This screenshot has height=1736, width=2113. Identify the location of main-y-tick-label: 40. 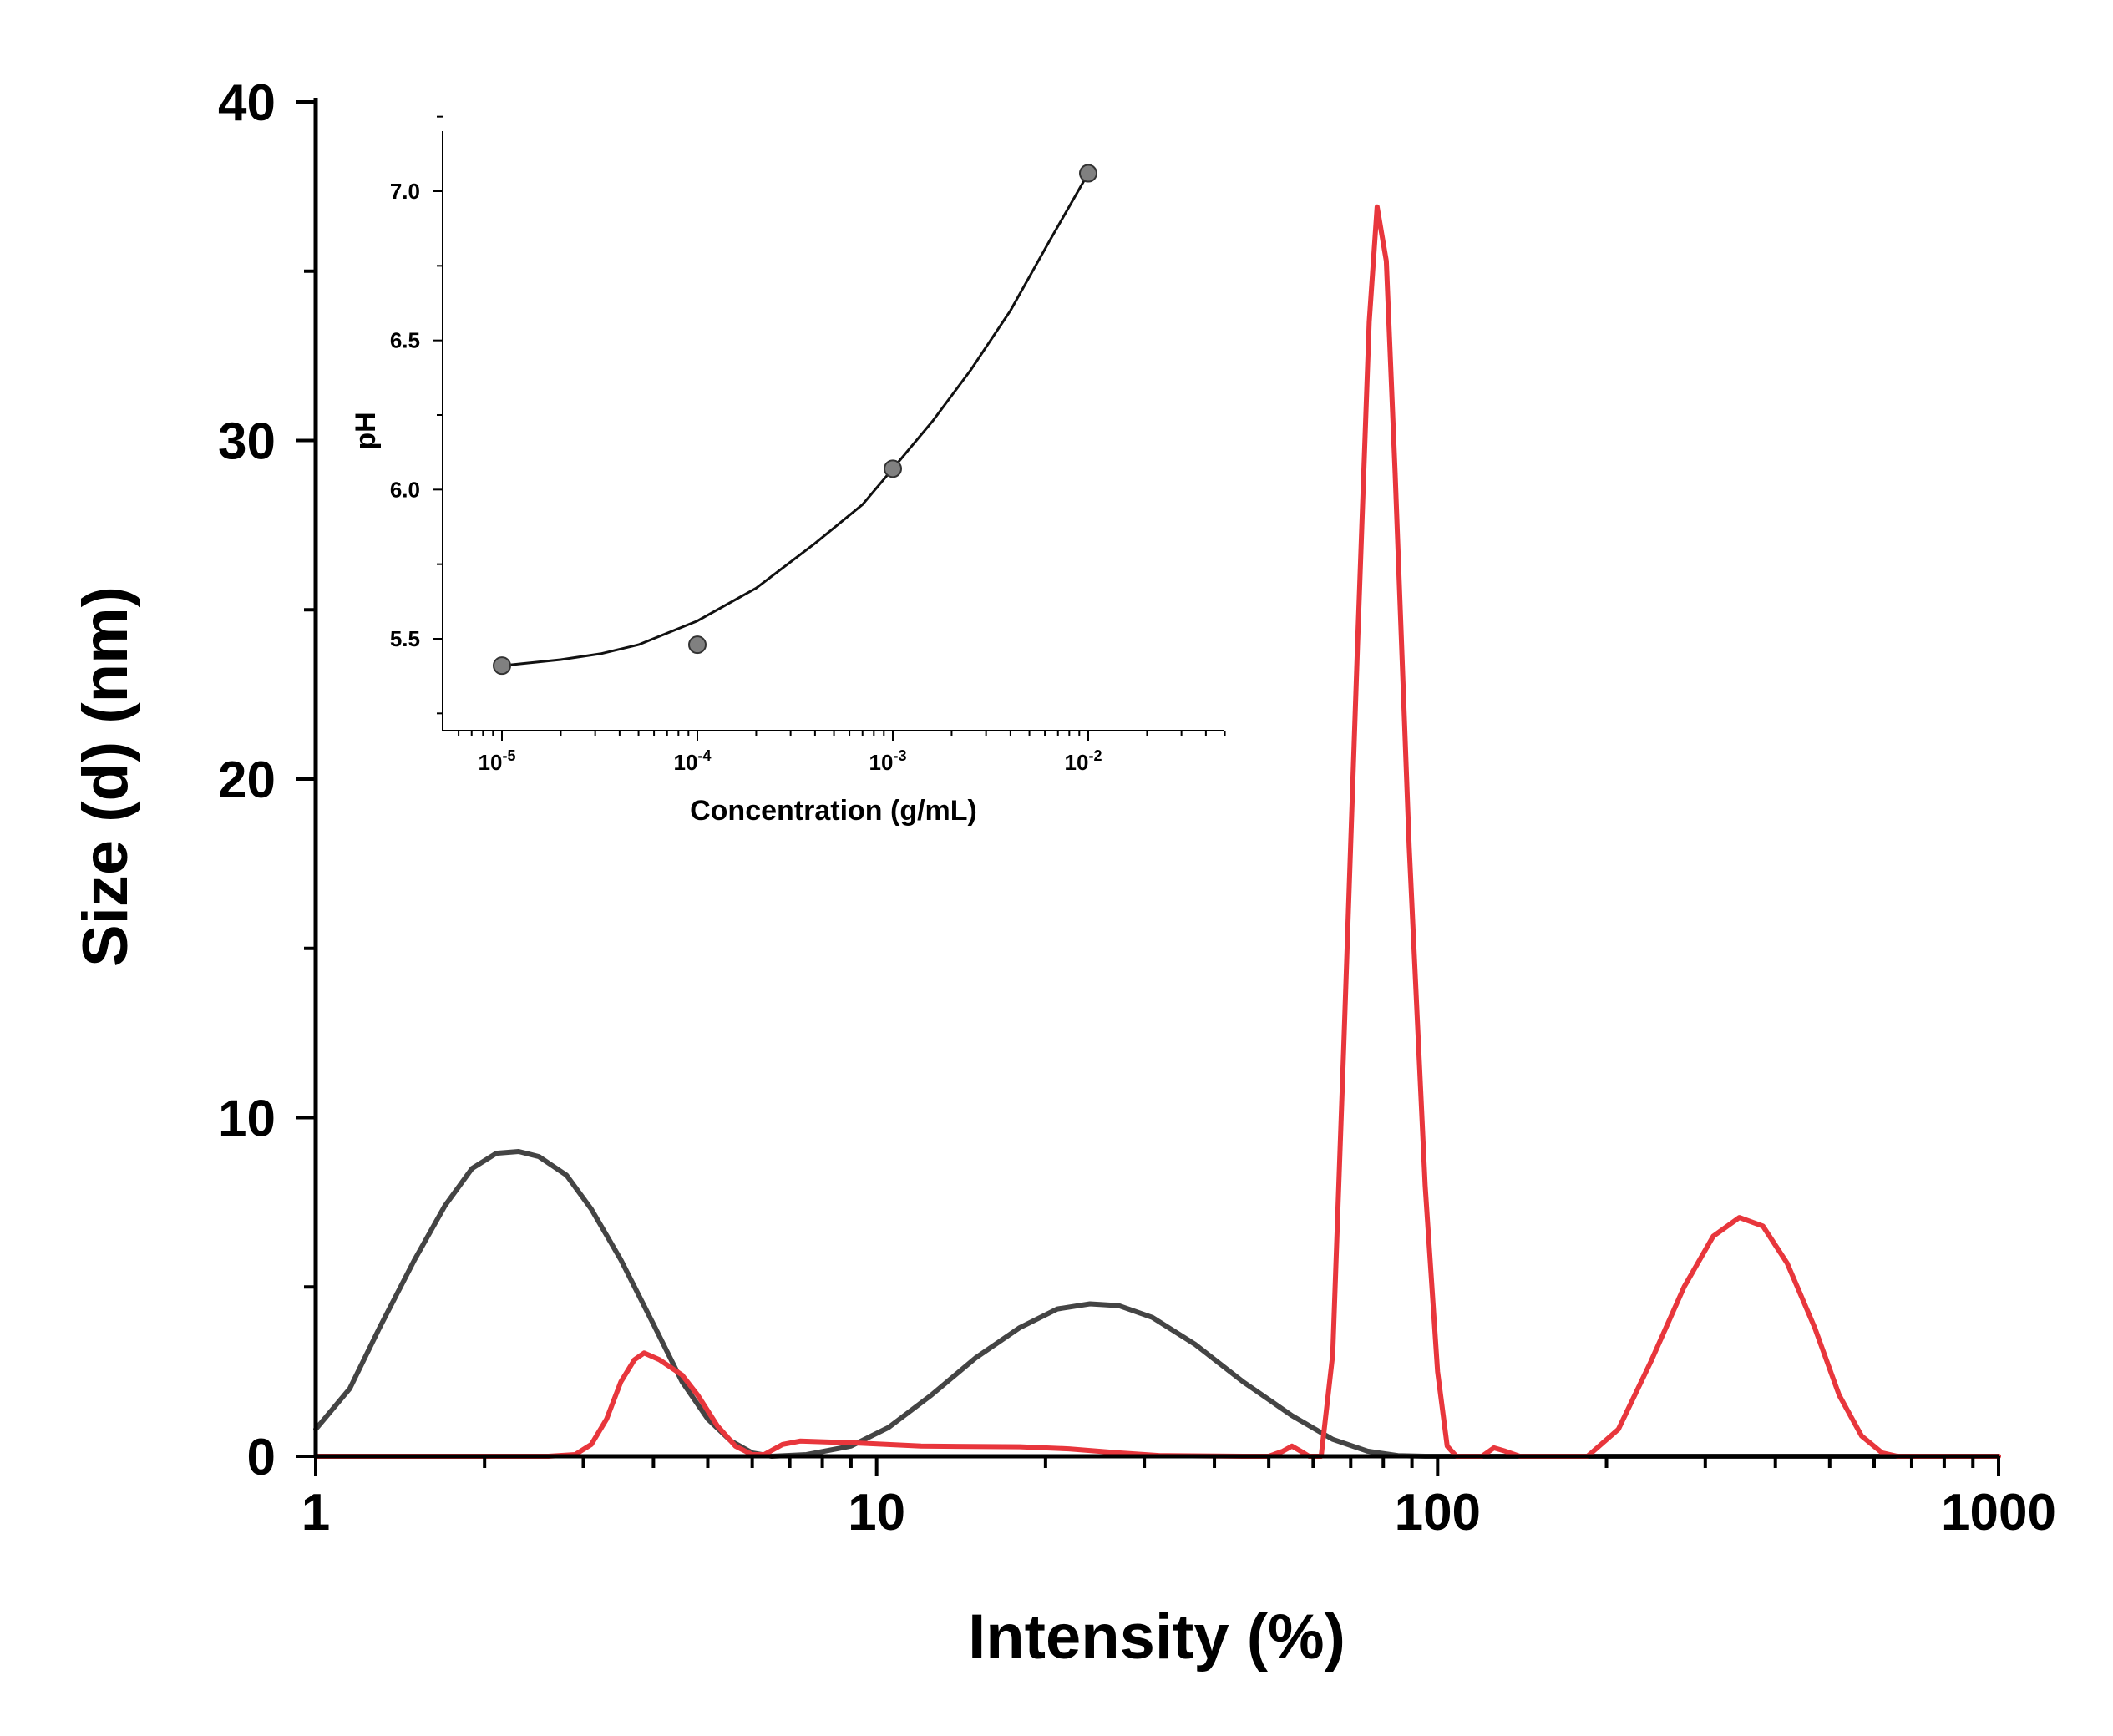
(247, 103).